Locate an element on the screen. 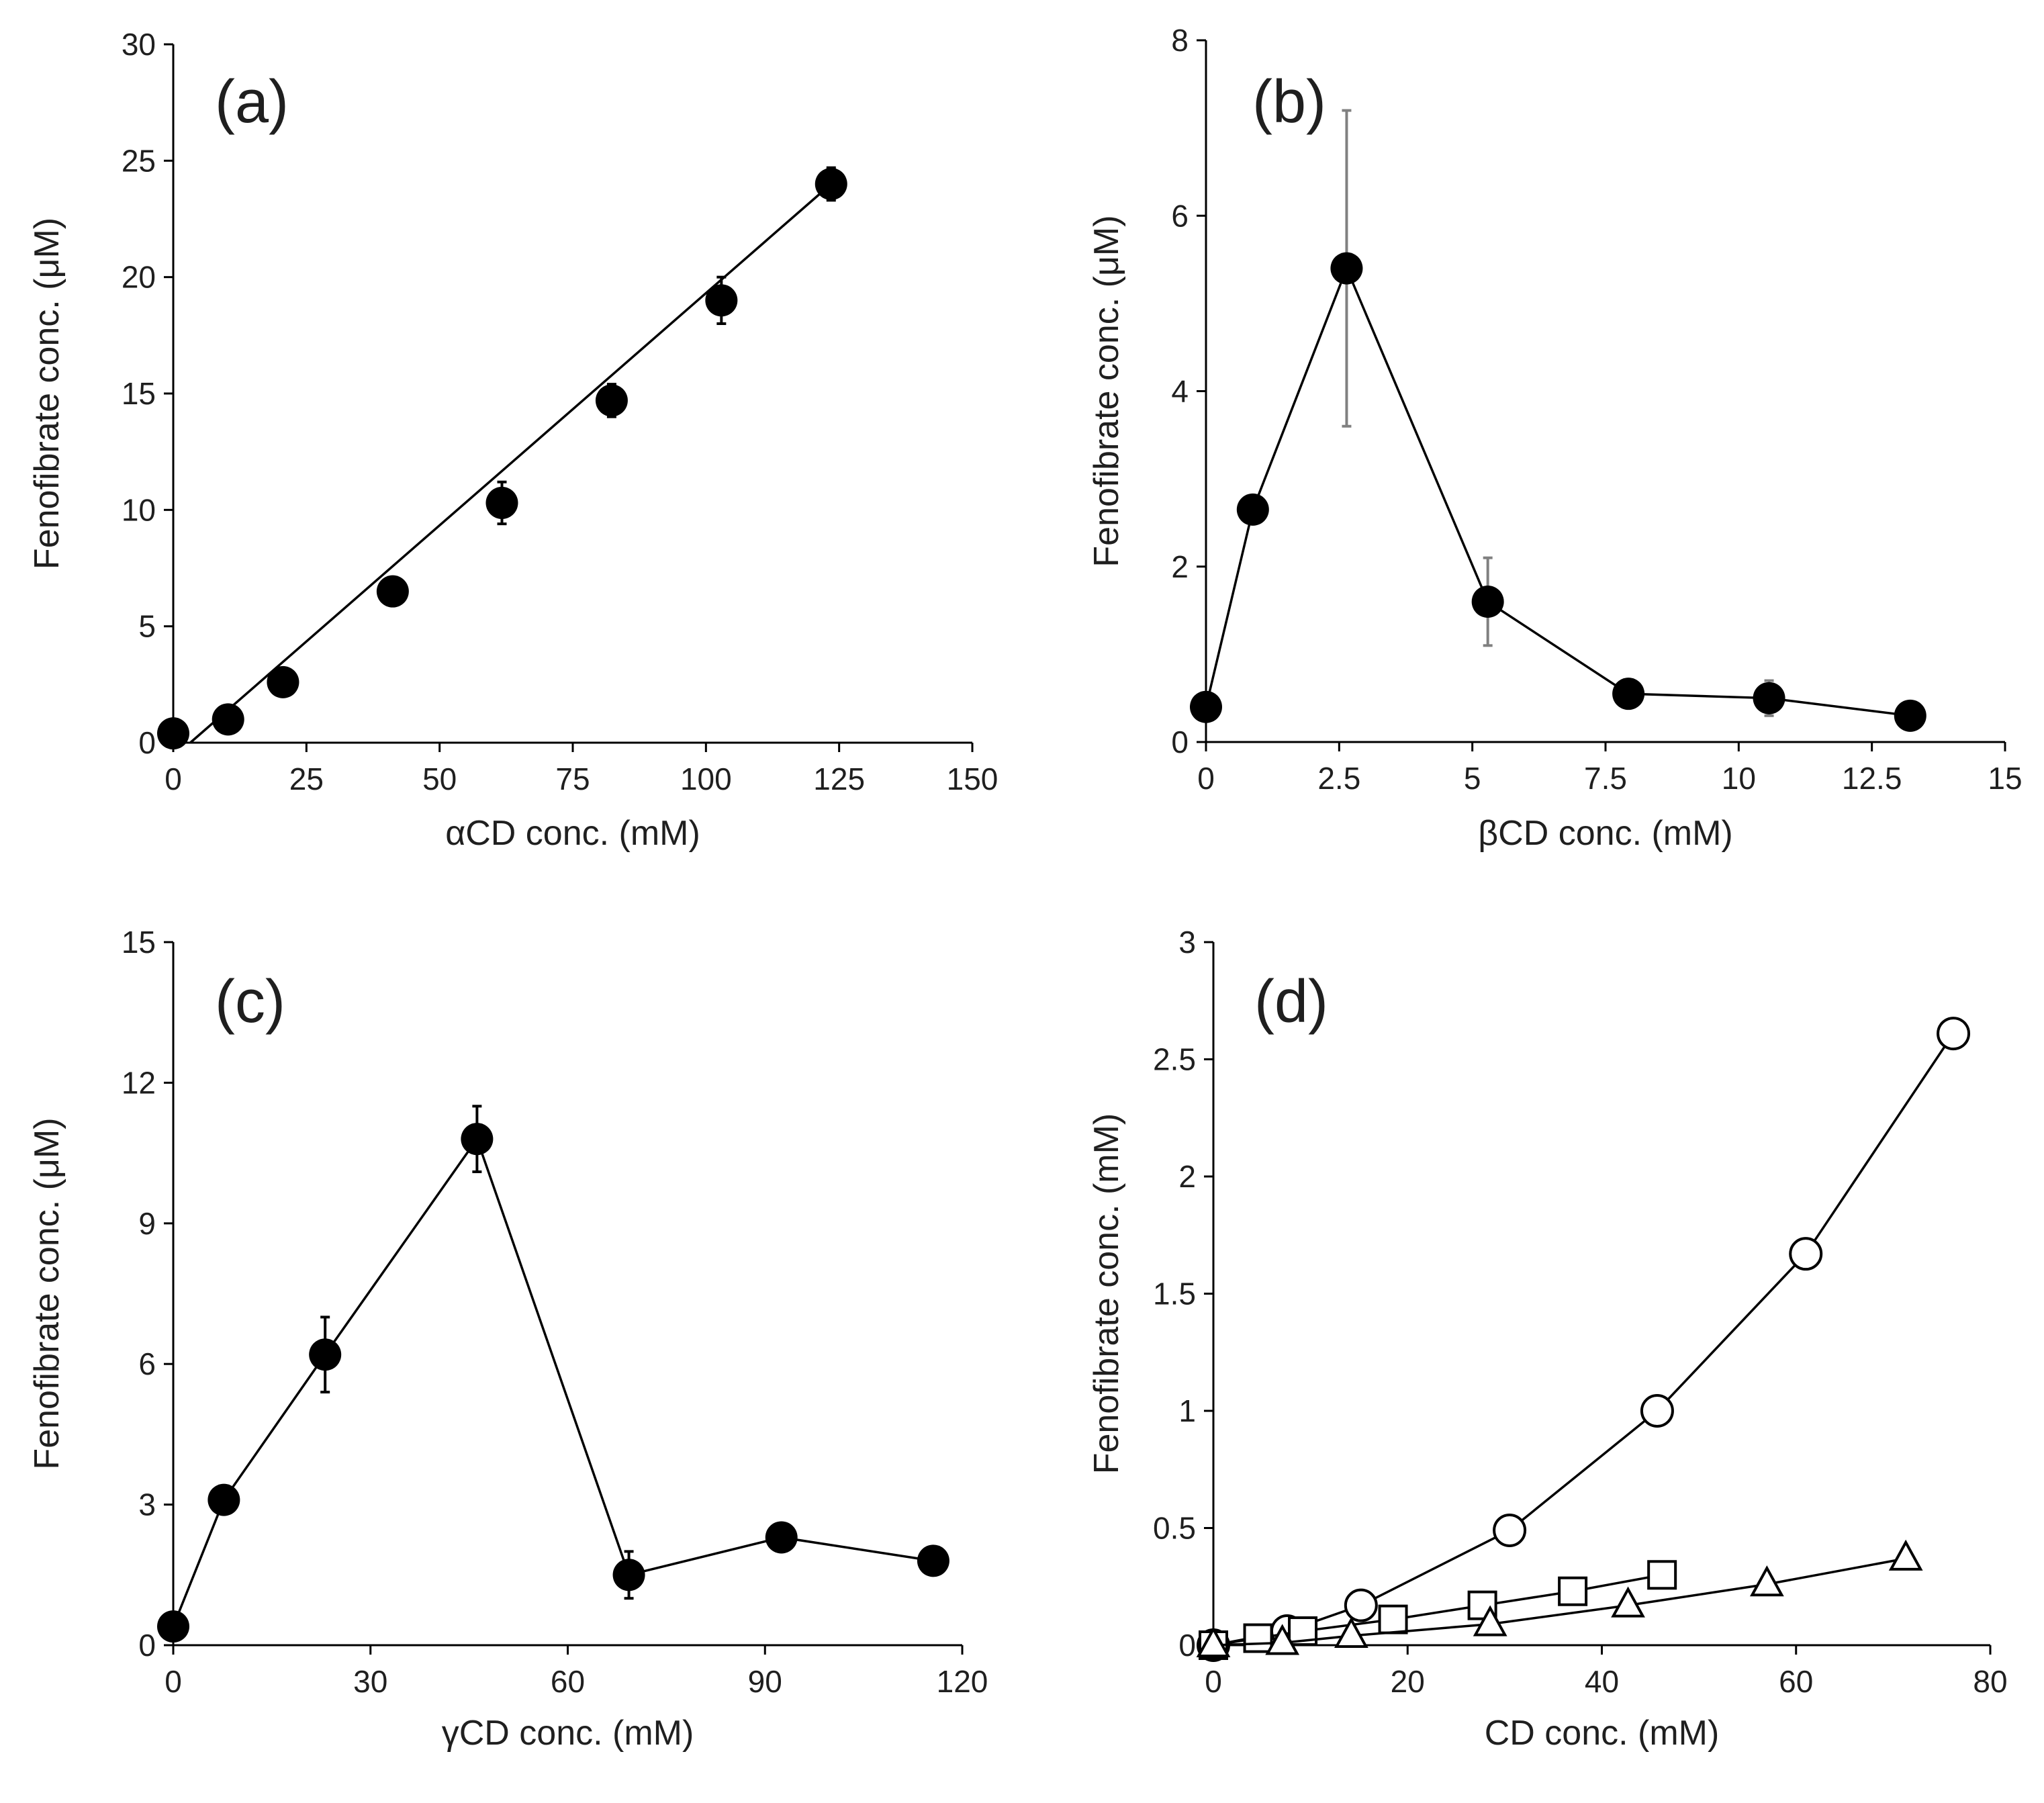 The height and width of the screenshot is (1803, 2044). y-tick-label: 10 is located at coordinates (139, 509).